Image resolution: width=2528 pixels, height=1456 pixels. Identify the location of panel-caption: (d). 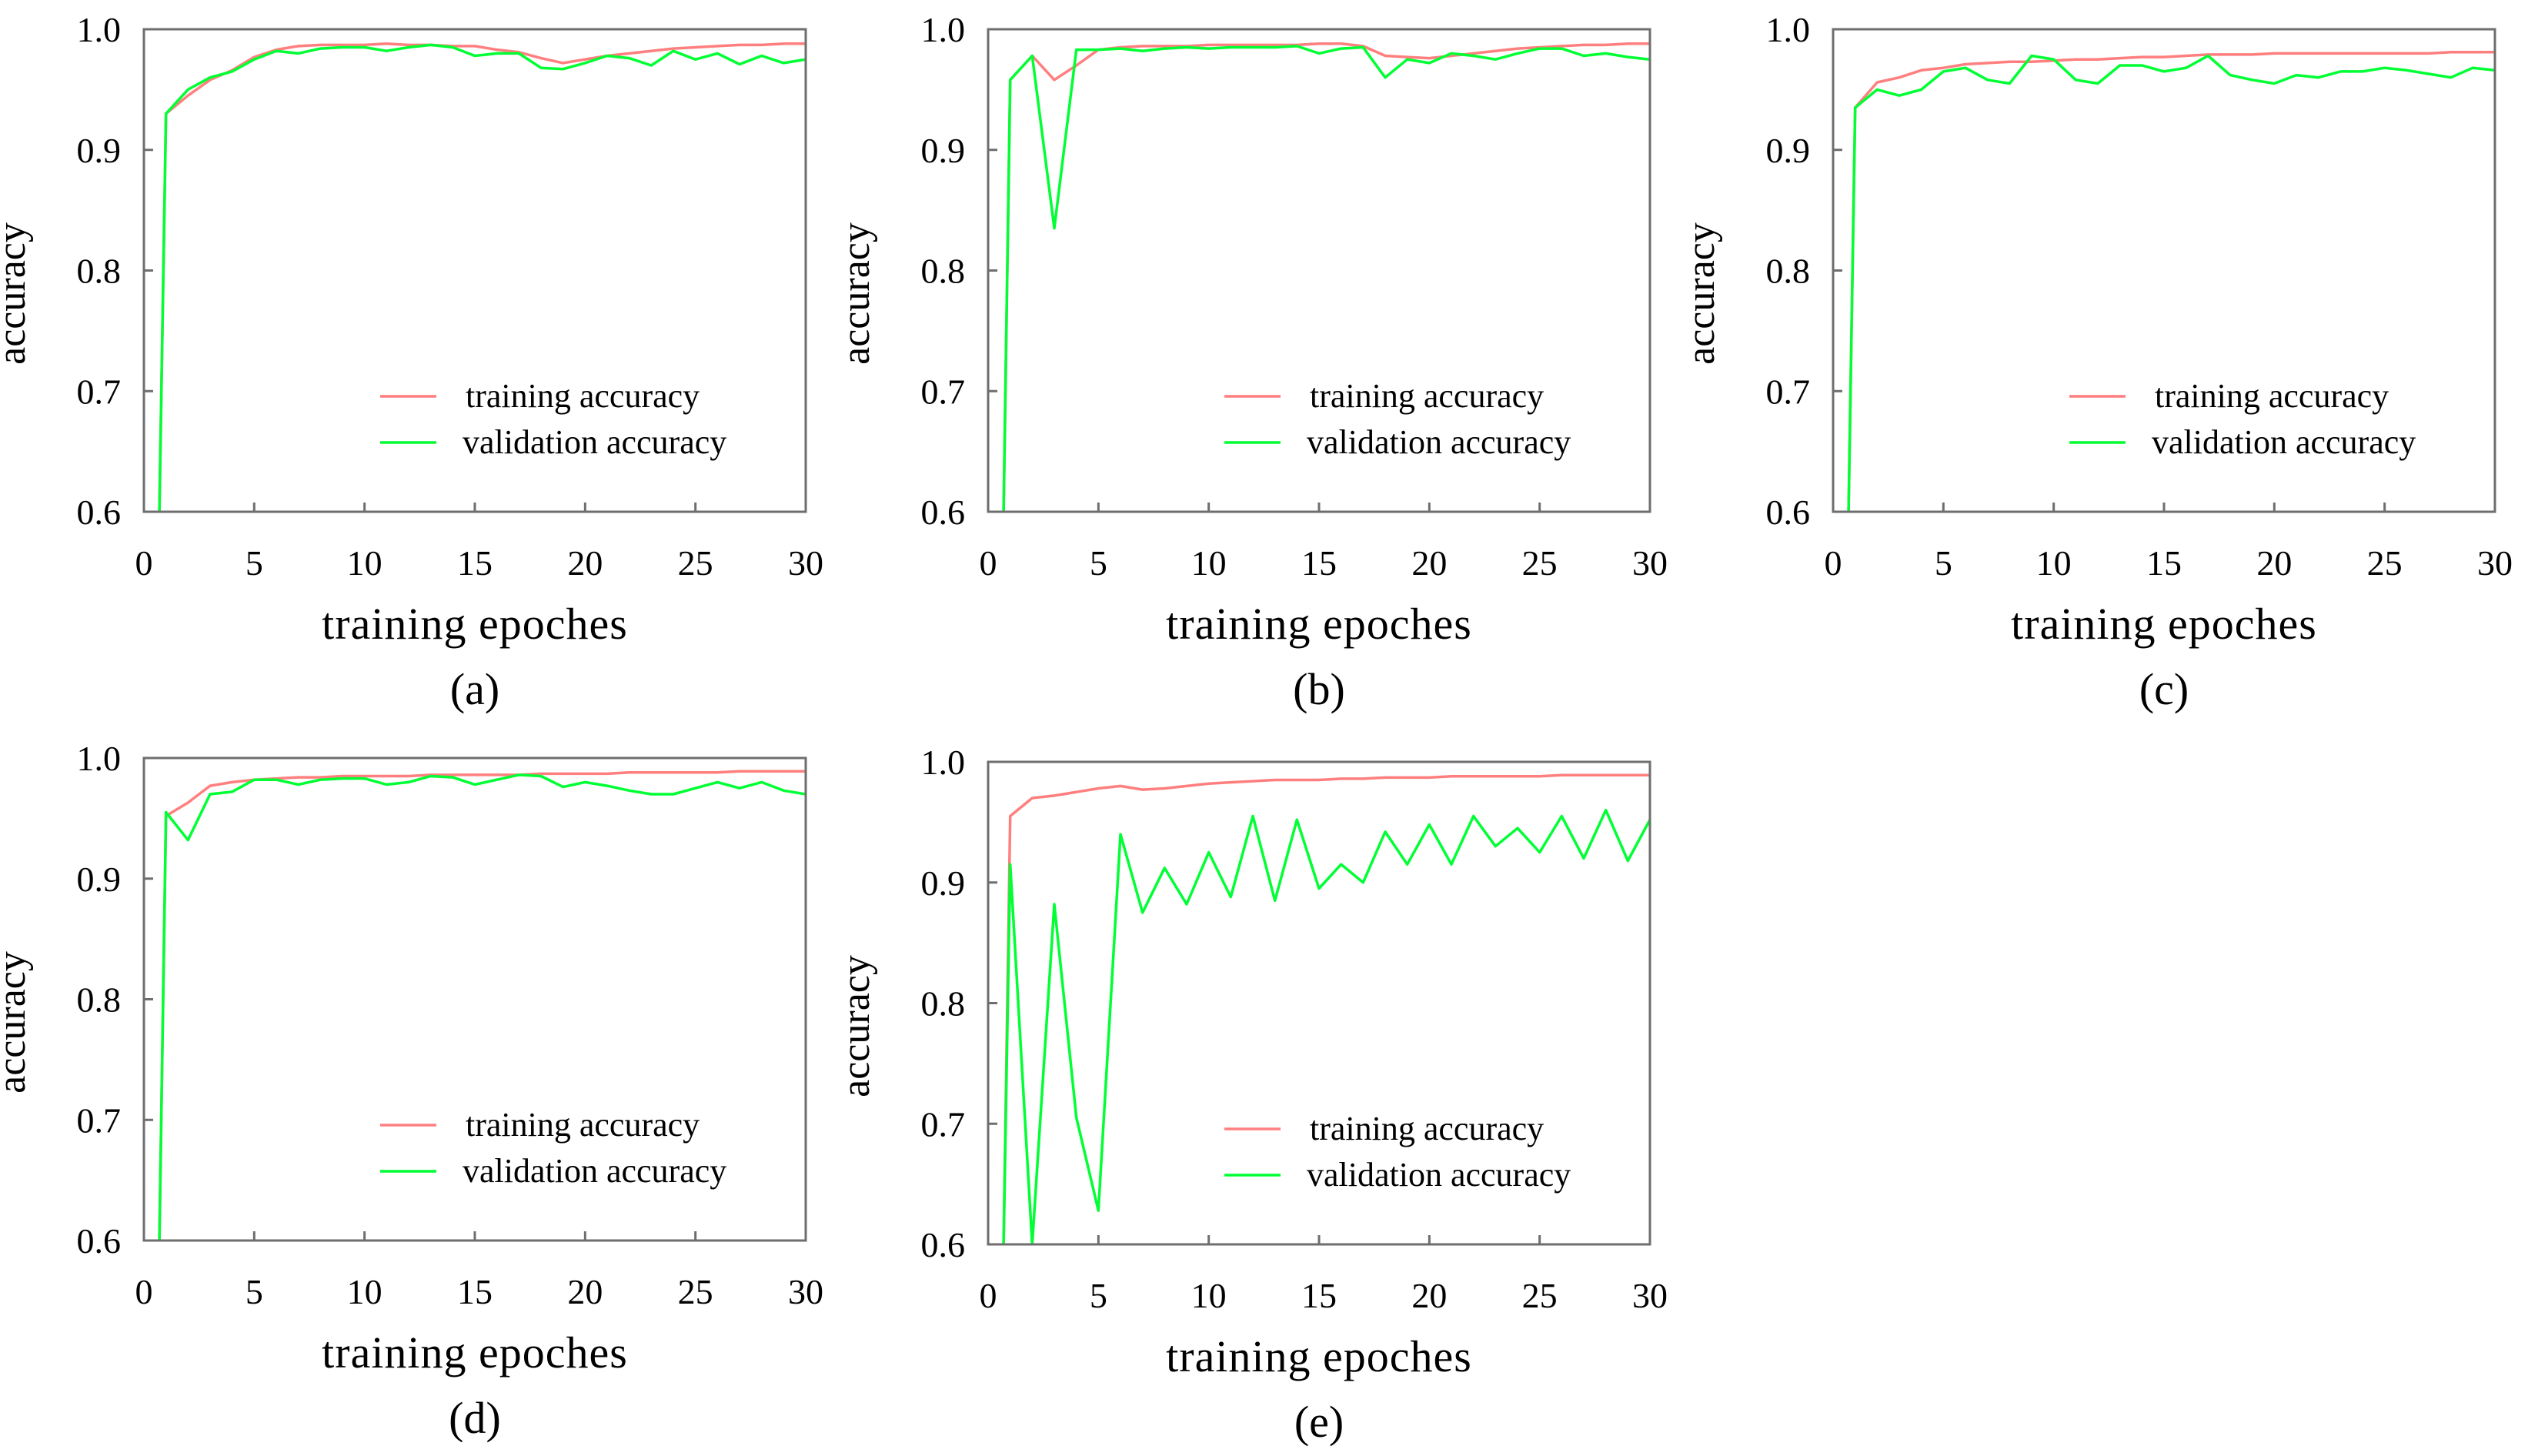
(475, 1418).